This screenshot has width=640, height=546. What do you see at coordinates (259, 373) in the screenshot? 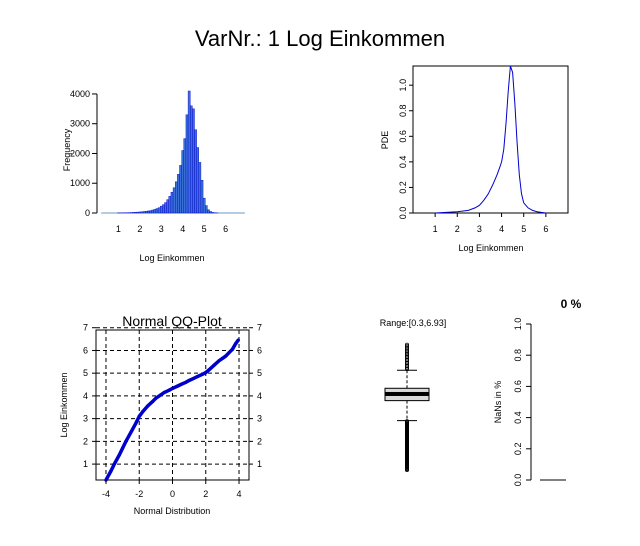
I see `qq-y-tick-label-right: 5` at bounding box center [259, 373].